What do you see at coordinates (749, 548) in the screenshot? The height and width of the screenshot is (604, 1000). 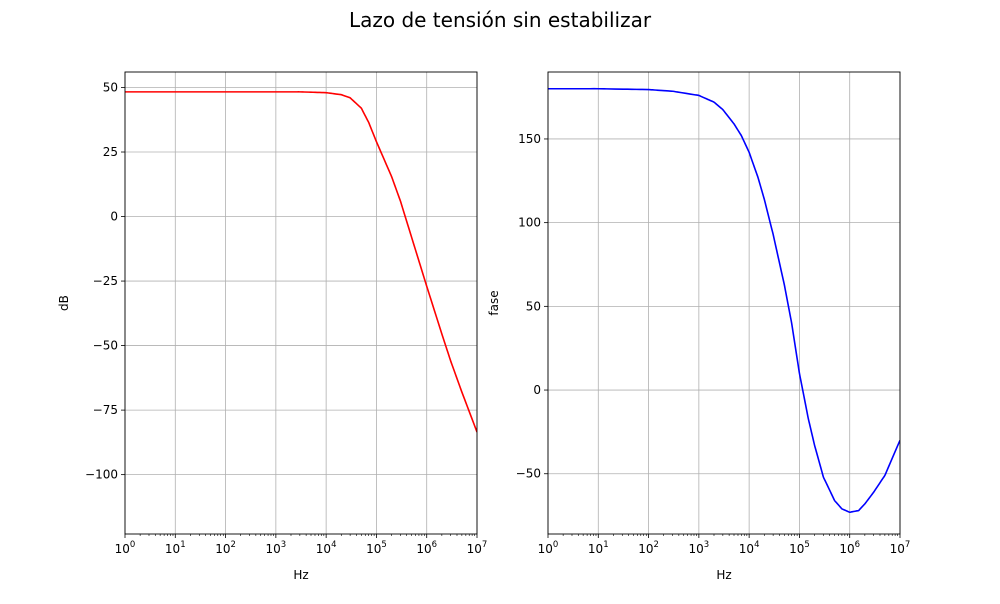 I see `phase-xtick-label: 10⁴` at bounding box center [749, 548].